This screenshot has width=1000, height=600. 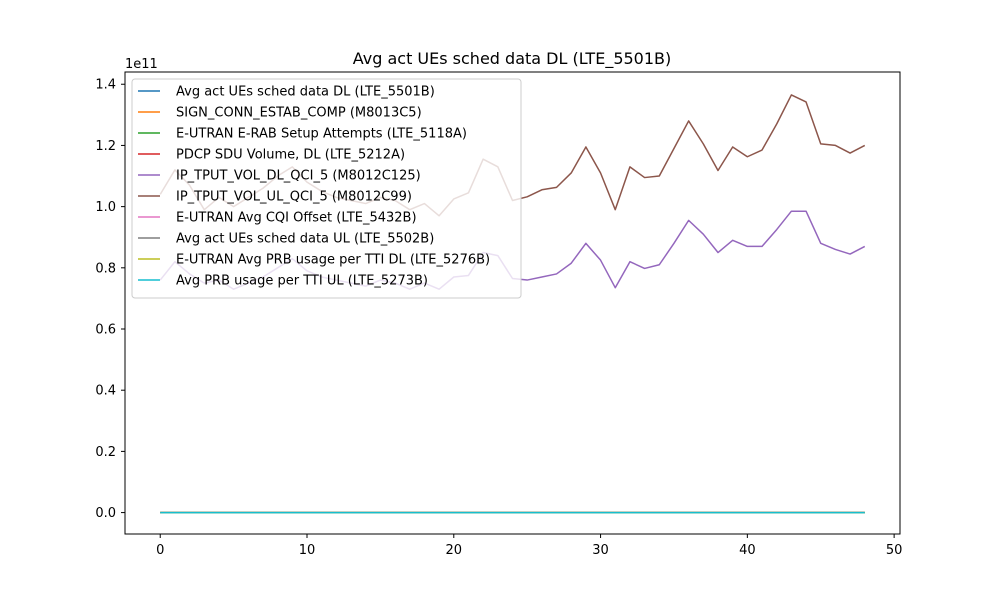 What do you see at coordinates (747, 550) in the screenshot?
I see `x-tick-label: 40` at bounding box center [747, 550].